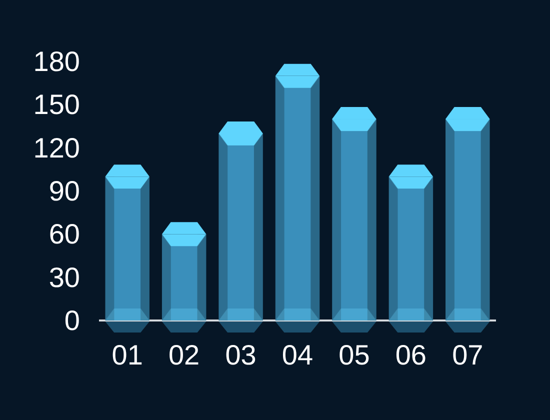  What do you see at coordinates (56, 104) in the screenshot?
I see `y-tick-label: 150` at bounding box center [56, 104].